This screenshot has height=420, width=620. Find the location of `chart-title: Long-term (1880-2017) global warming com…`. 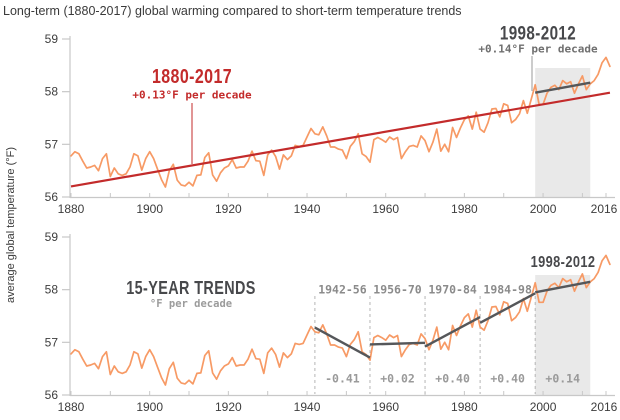

chart-title: Long-term (1880-2017) global warming com… is located at coordinates (232, 11).